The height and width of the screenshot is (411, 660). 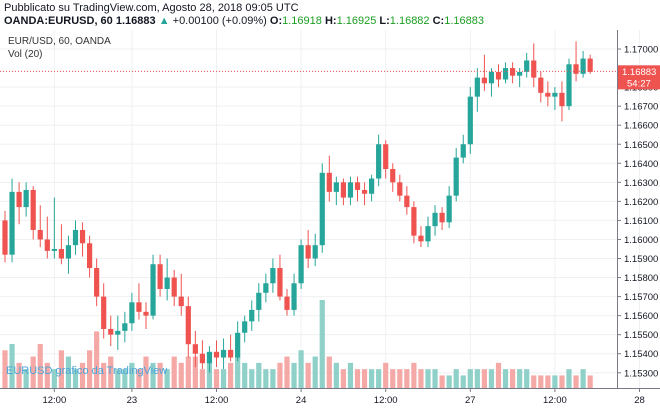 I want to click on open-value: 1.16918, so click(x=302, y=21).